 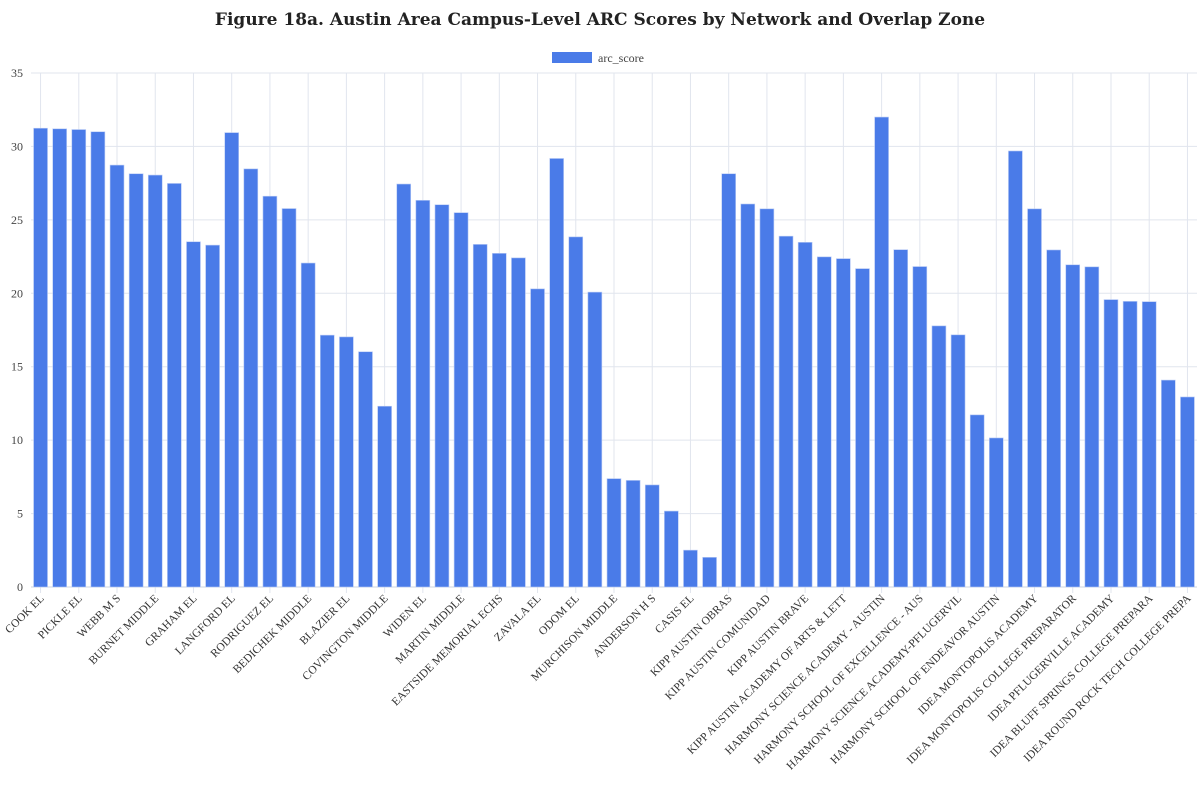 What do you see at coordinates (17, 440) in the screenshot?
I see `y-tick-label: 10` at bounding box center [17, 440].